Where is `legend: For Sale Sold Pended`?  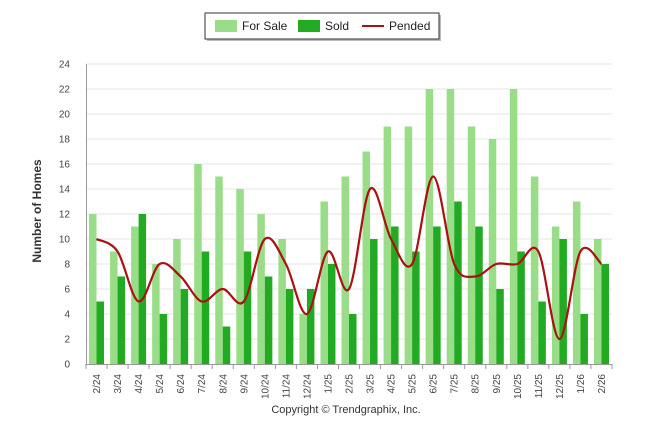 legend: For Sale Sold Pended is located at coordinates (322, 26).